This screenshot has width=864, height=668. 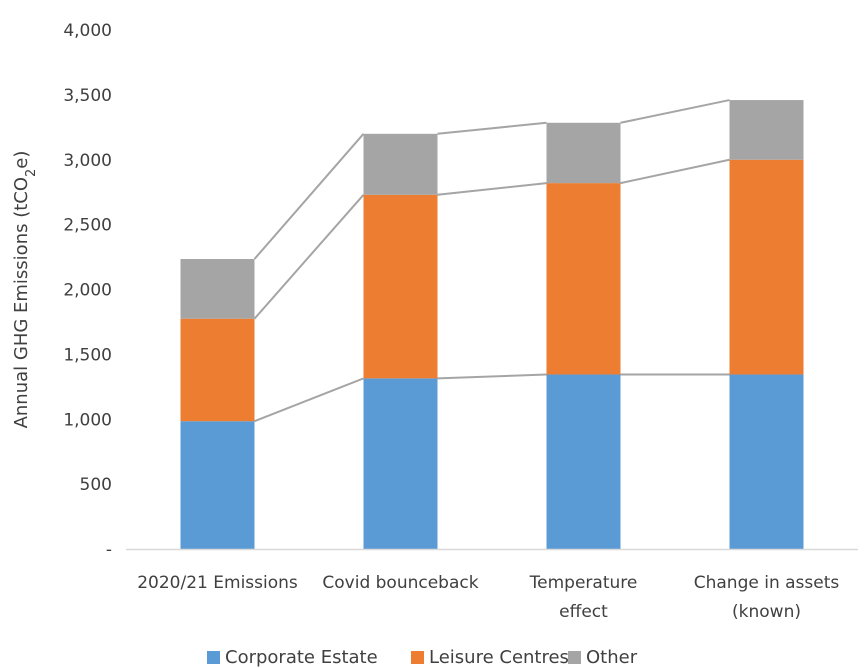 What do you see at coordinates (87, 96) in the screenshot?
I see `y-tick-label: 3,500` at bounding box center [87, 96].